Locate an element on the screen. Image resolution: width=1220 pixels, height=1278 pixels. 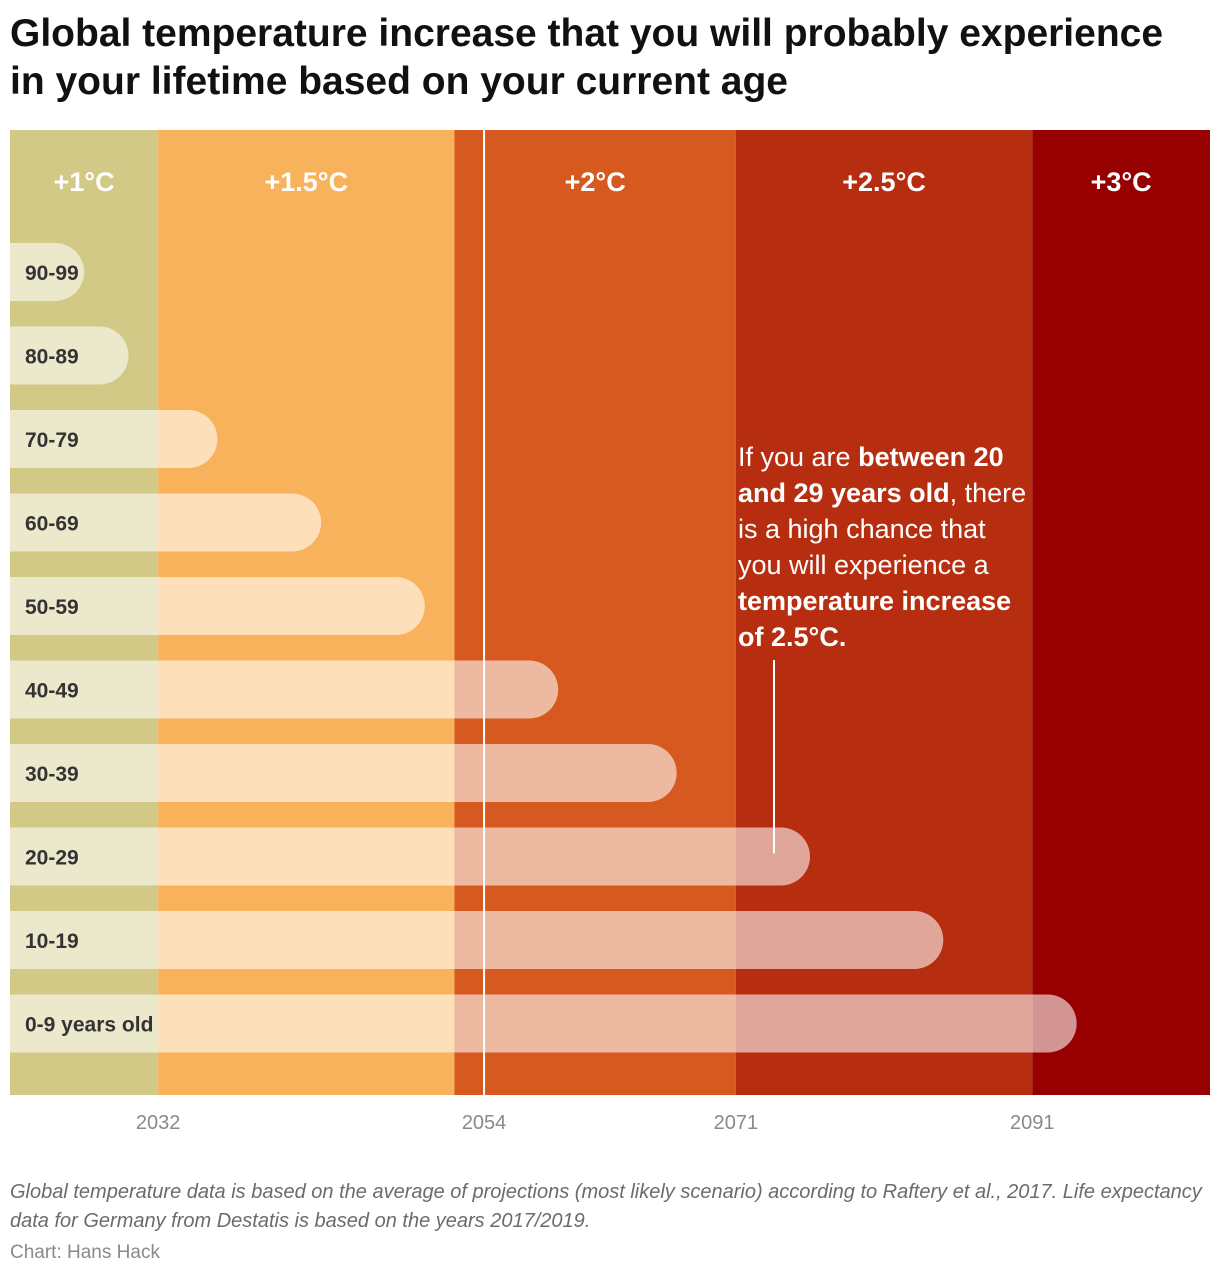
annotation-segment: If you are is located at coordinates (798, 457).